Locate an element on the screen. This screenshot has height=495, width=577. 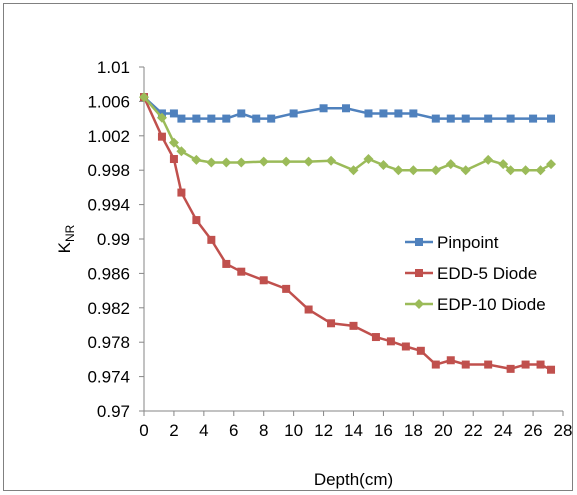
legend: Pinpoint EDD-5 Diode EDP-10 Diode is located at coordinates (475, 273).